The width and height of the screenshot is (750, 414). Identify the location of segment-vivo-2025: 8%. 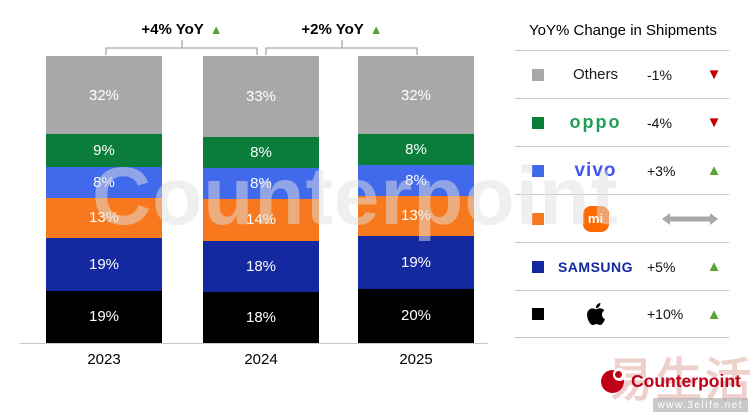
(416, 180).